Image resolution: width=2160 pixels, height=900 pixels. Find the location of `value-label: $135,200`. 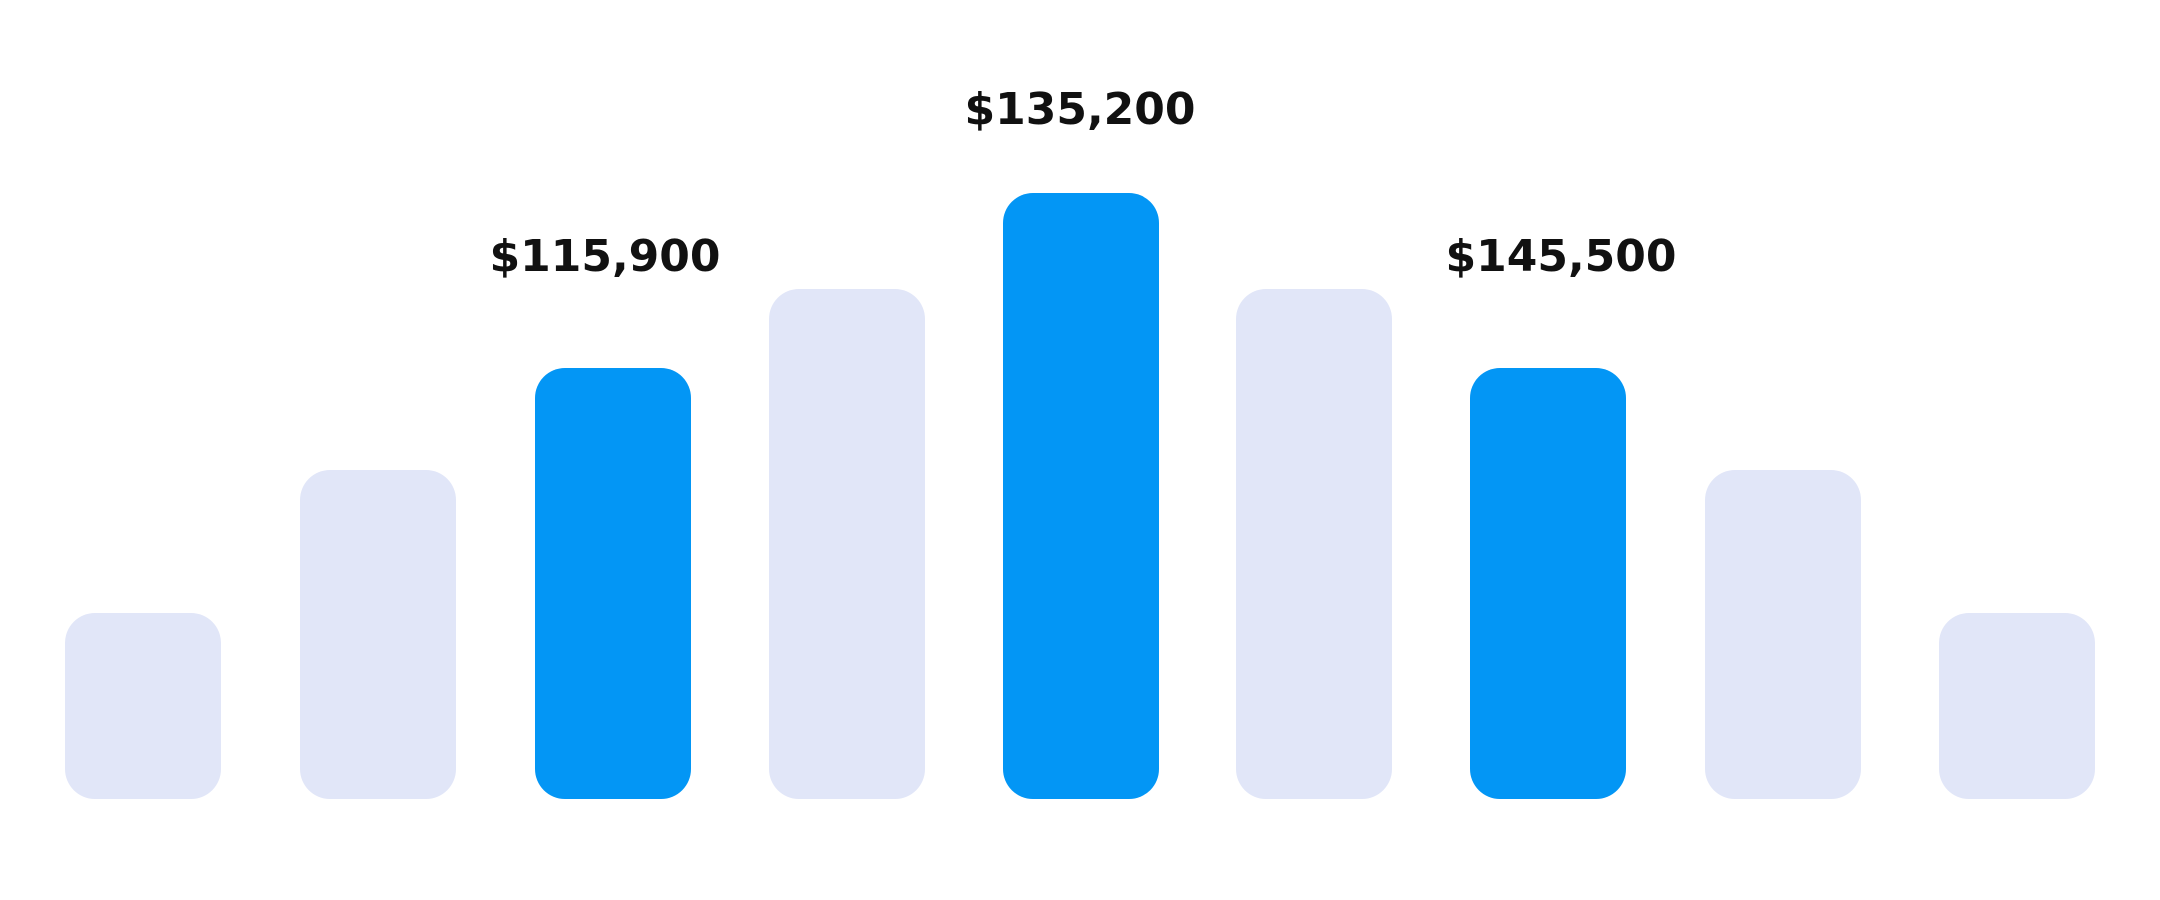

value-label: $135,200 is located at coordinates (1079, 109).